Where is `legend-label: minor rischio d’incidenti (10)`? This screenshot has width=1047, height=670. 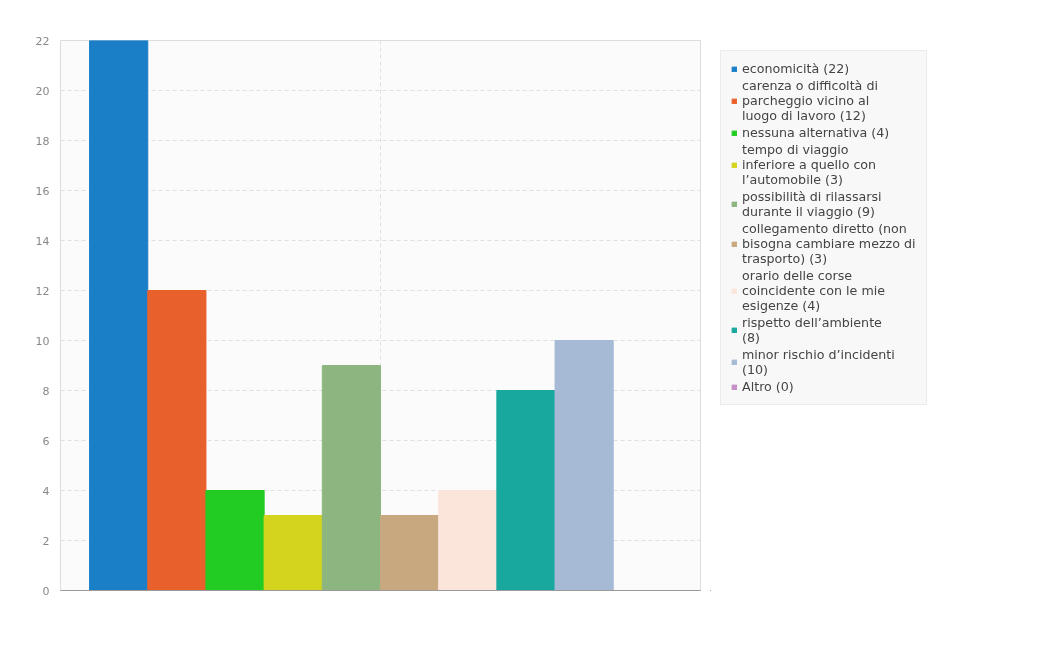 legend-label: minor rischio d’incidenti (10) is located at coordinates (818, 362).